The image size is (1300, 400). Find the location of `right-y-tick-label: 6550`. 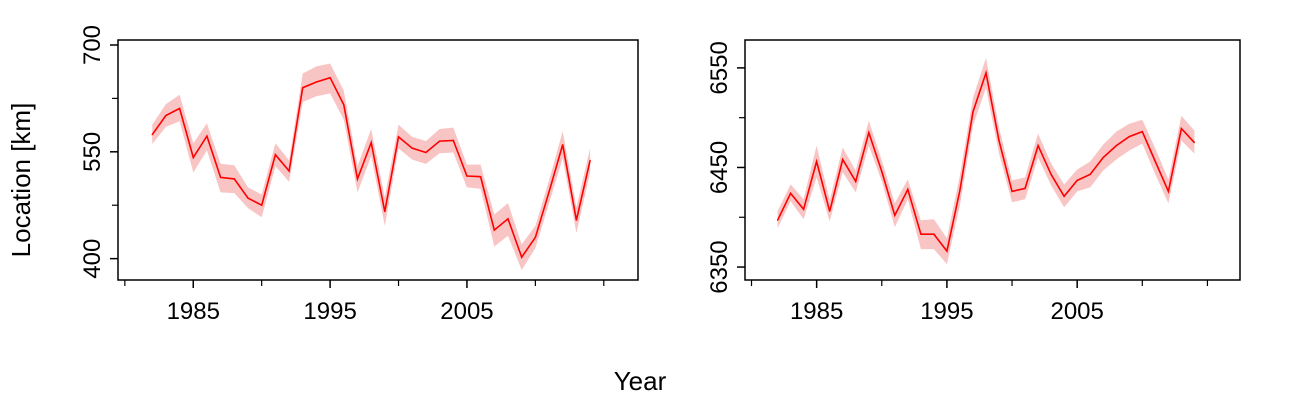

right-y-tick-label: 6550 is located at coordinates (719, 67).